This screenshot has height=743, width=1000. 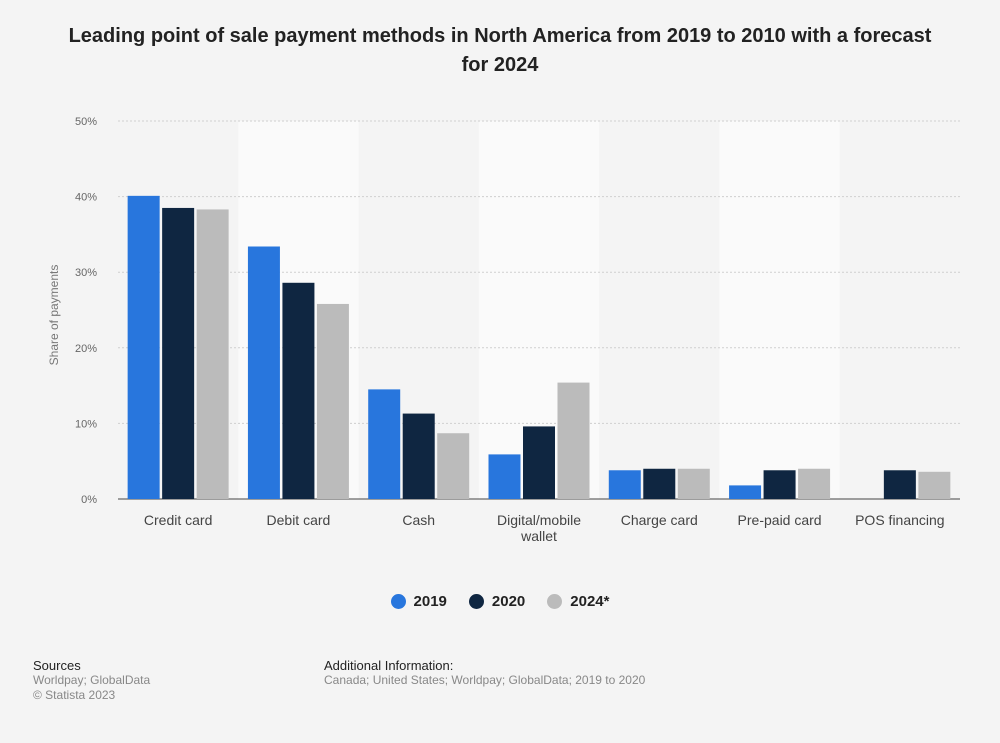 What do you see at coordinates (590, 601) in the screenshot?
I see `legend-label: 2024*` at bounding box center [590, 601].